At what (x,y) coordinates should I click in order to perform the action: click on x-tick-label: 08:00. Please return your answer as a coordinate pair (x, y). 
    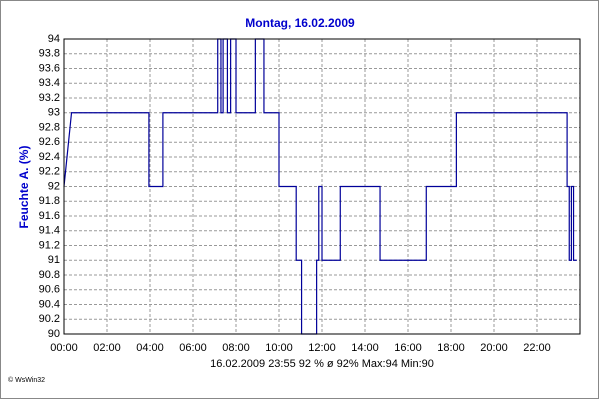
    Looking at the image, I should click on (236, 348).